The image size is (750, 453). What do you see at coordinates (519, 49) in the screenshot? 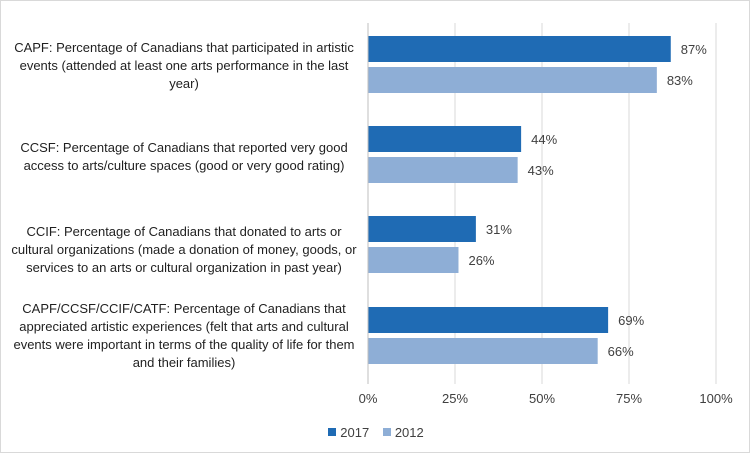
I see `bar-capf-2017` at bounding box center [519, 49].